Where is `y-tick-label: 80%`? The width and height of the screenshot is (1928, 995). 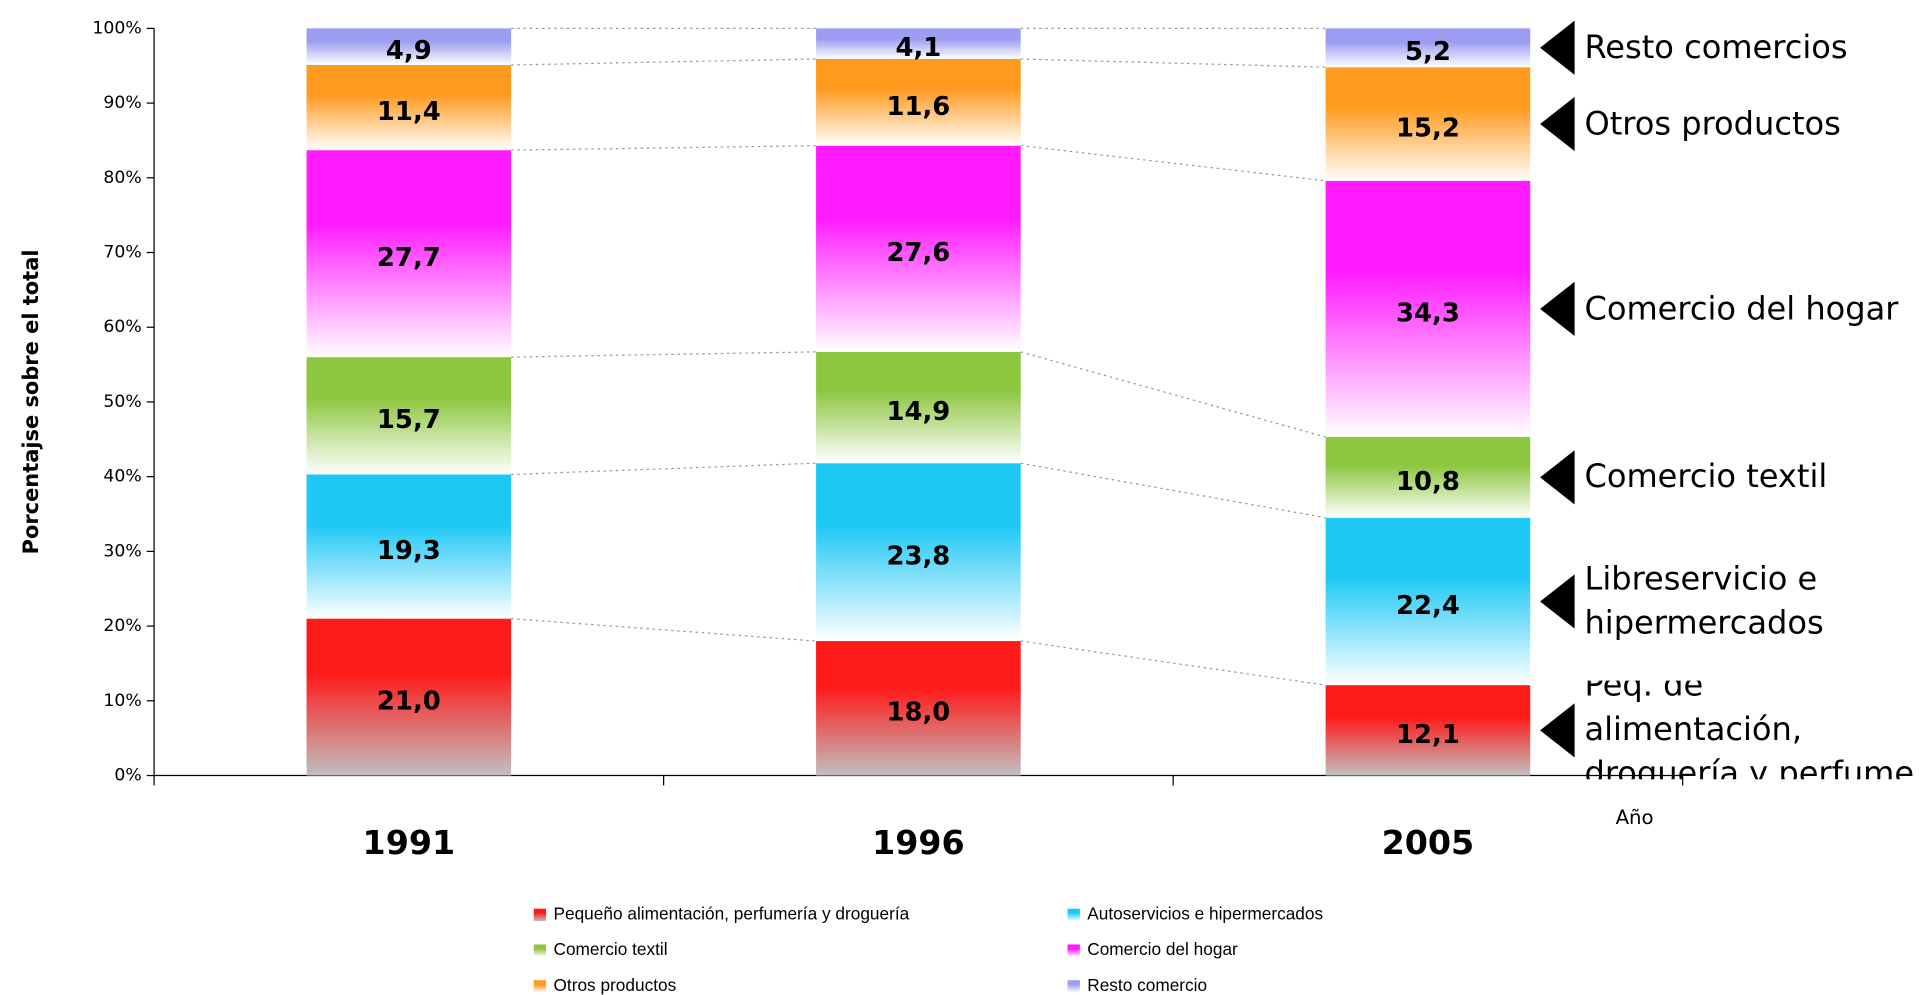
y-tick-label: 80% is located at coordinates (122, 178).